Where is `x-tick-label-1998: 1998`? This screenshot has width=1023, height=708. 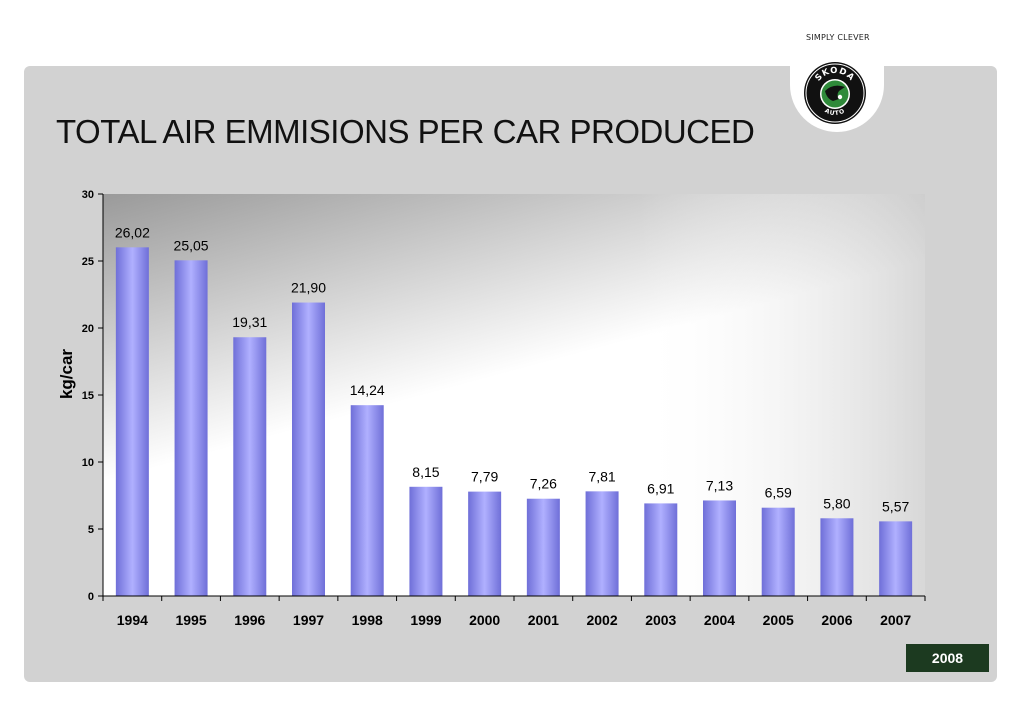 x-tick-label-1998: 1998 is located at coordinates (367, 620).